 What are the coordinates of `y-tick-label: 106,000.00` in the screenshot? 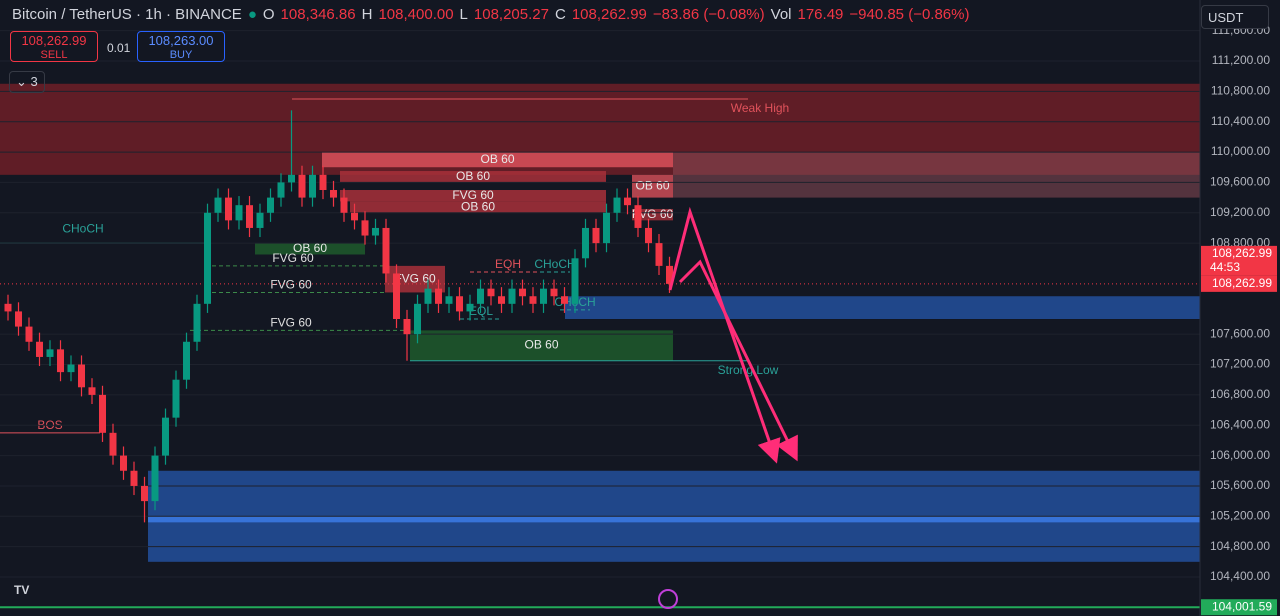 It's located at (1240, 455).